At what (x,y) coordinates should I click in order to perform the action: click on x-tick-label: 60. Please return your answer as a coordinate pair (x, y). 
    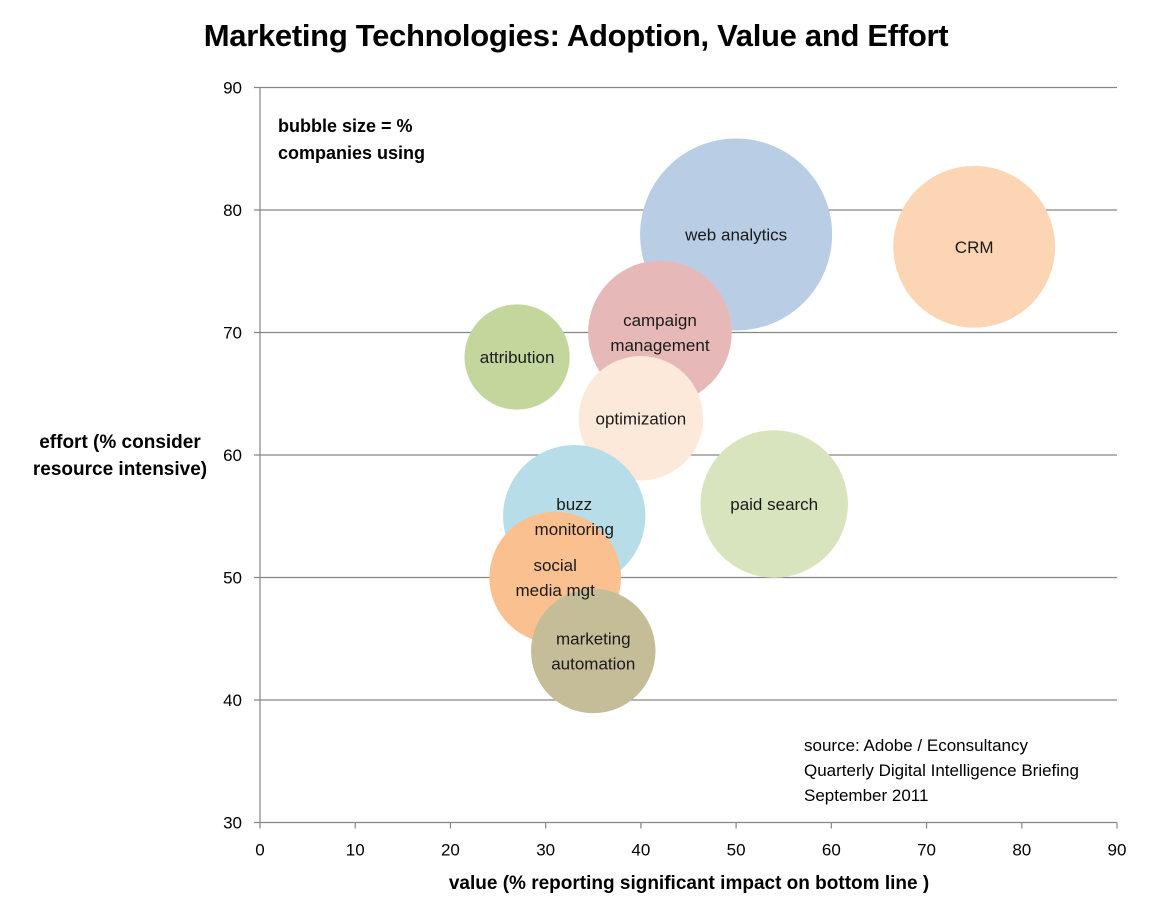
    Looking at the image, I should click on (831, 850).